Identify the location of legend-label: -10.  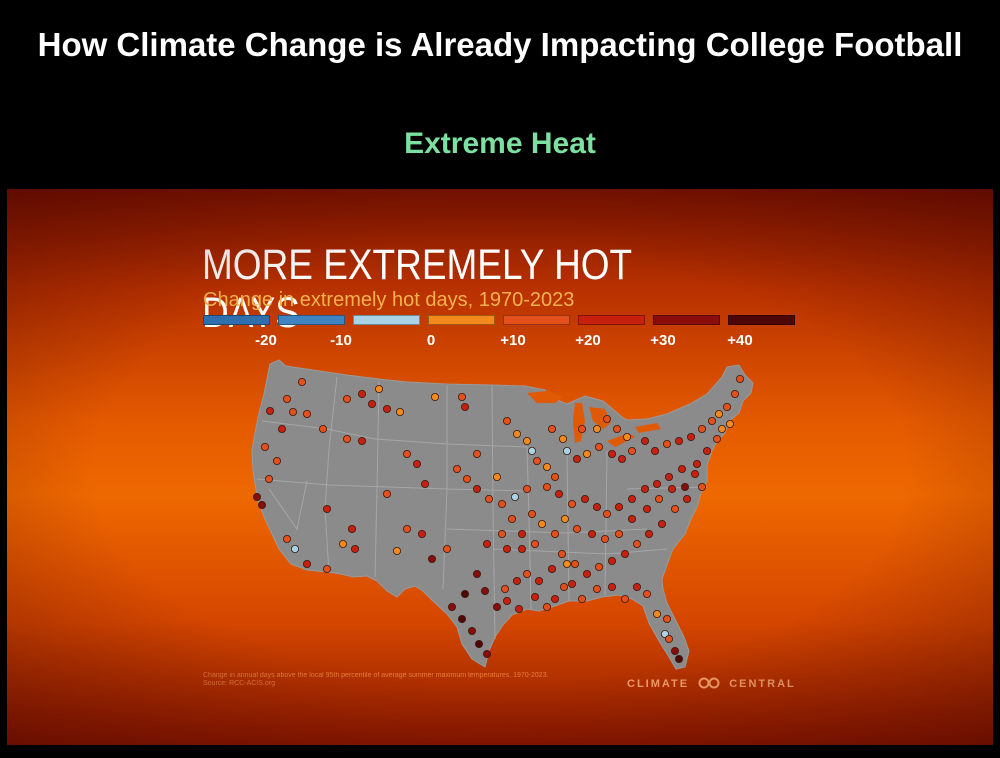
(341, 340).